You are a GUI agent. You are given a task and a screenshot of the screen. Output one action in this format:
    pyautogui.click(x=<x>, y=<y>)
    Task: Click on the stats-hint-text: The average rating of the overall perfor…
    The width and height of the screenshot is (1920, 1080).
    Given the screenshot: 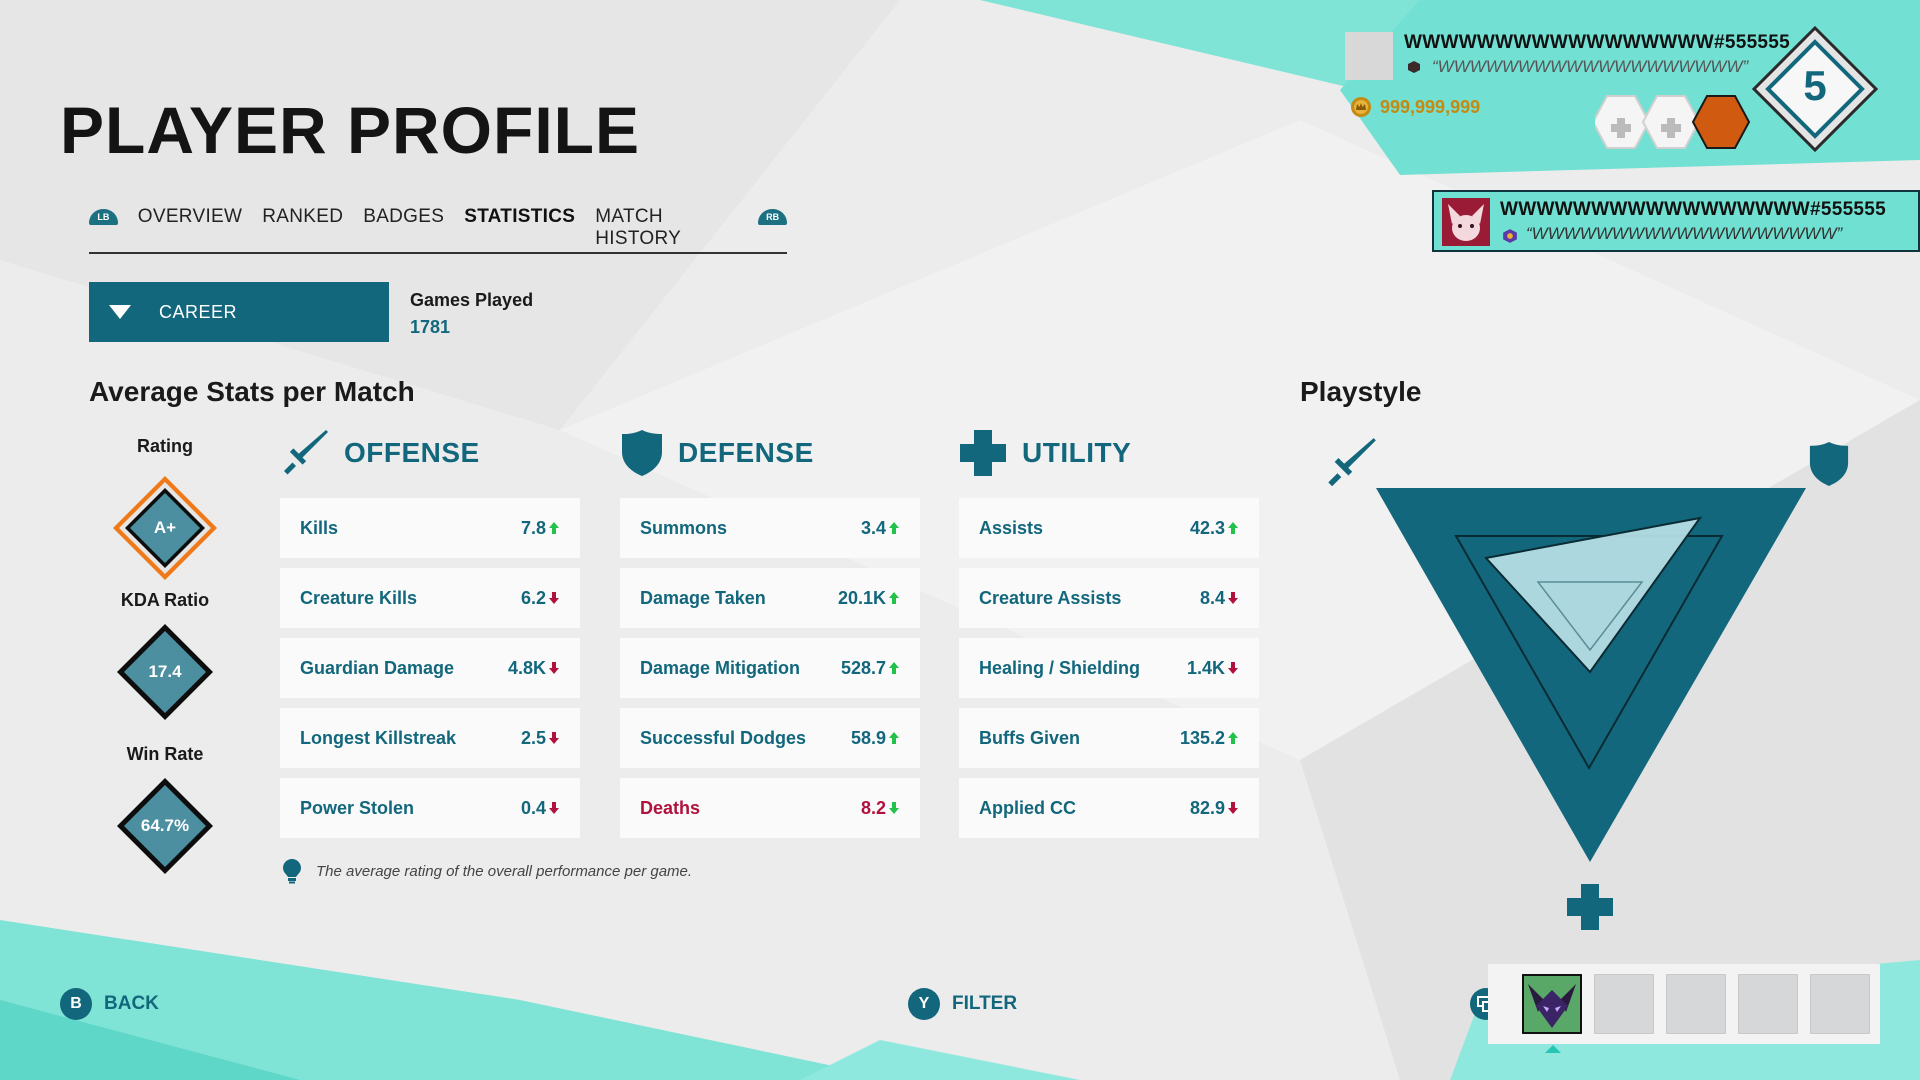 What is the action you would take?
    pyautogui.click(x=504, y=871)
    